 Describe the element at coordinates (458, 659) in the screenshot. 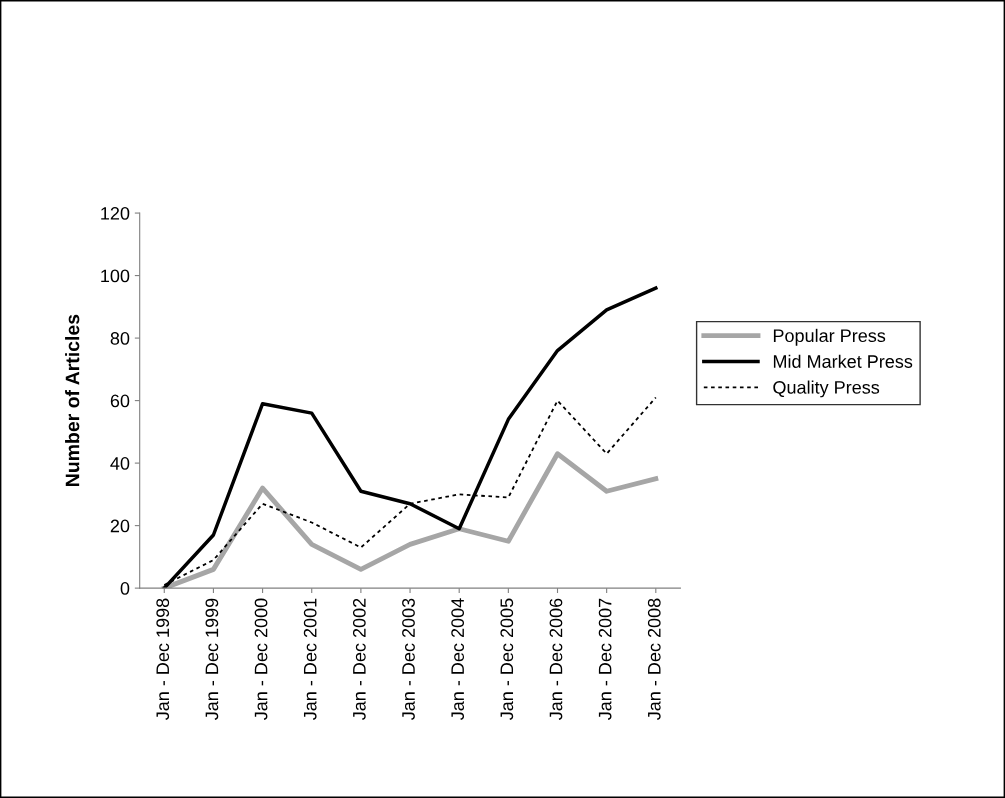

I see `x-tick-label: Jan - Dec 2004` at that location.